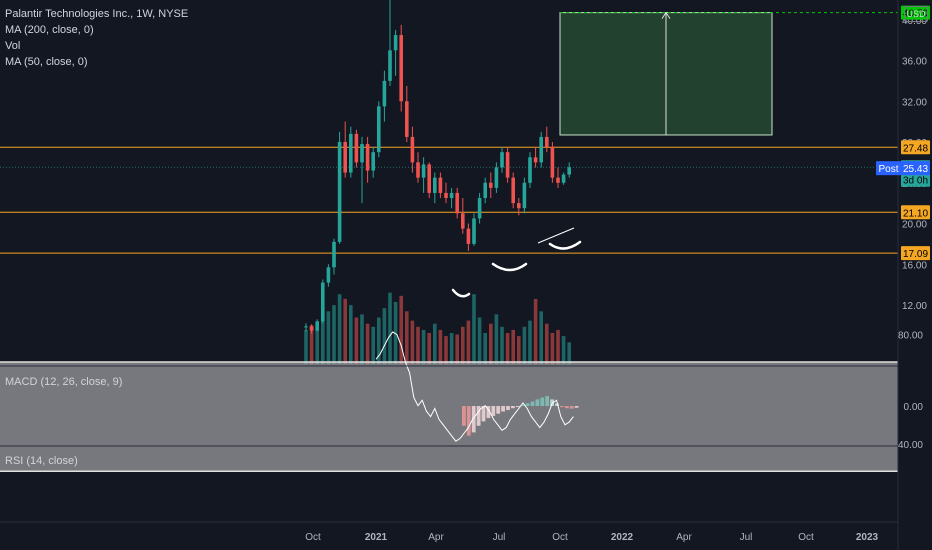 This screenshot has width=932, height=550. What do you see at coordinates (915, 168) in the screenshot?
I see `post-market-price-badge` at bounding box center [915, 168].